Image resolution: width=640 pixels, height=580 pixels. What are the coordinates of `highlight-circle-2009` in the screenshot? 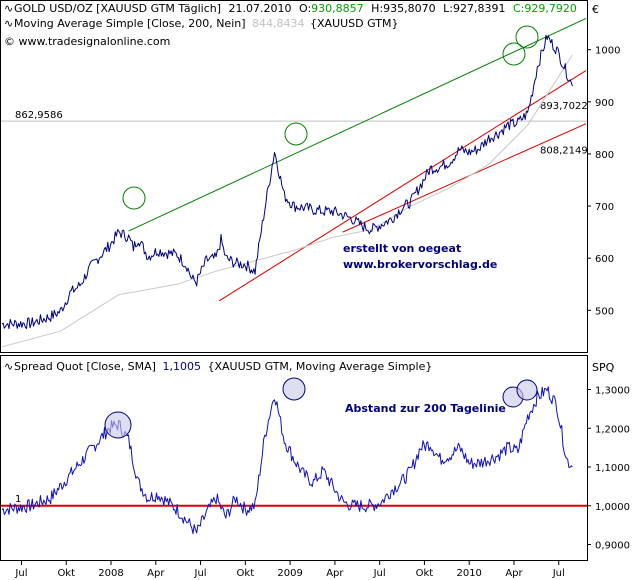 It's located at (296, 134).